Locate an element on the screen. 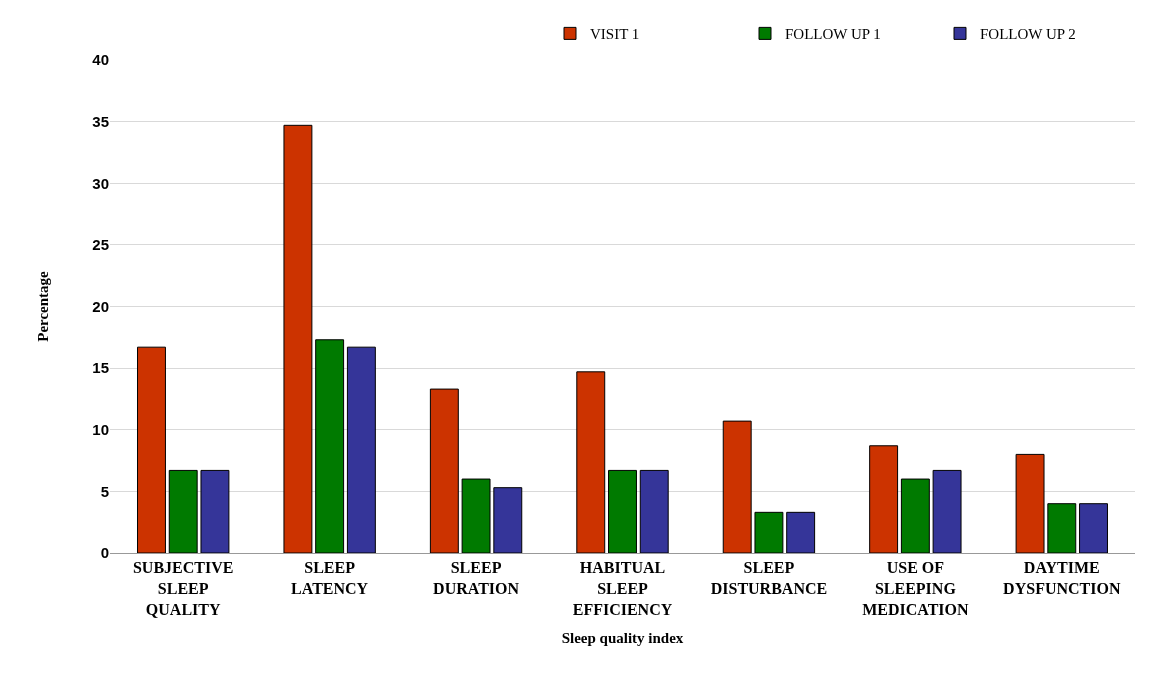  y-tick-label: 15 is located at coordinates (100, 368).